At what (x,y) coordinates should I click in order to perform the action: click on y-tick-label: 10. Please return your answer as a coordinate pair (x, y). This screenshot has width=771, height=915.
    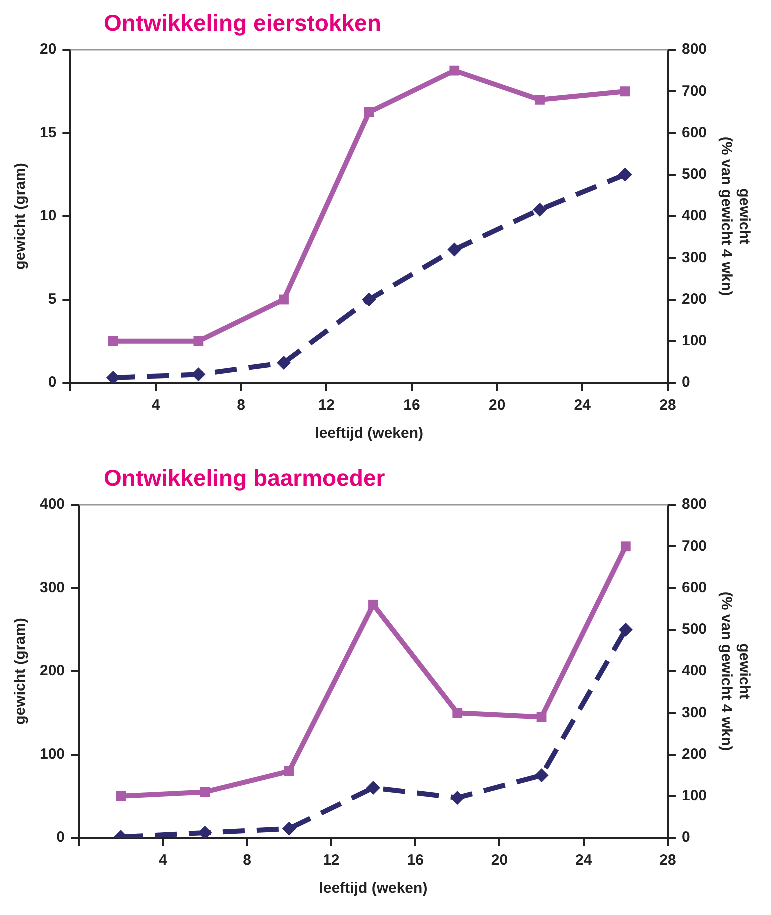
    Looking at the image, I should click on (48, 216).